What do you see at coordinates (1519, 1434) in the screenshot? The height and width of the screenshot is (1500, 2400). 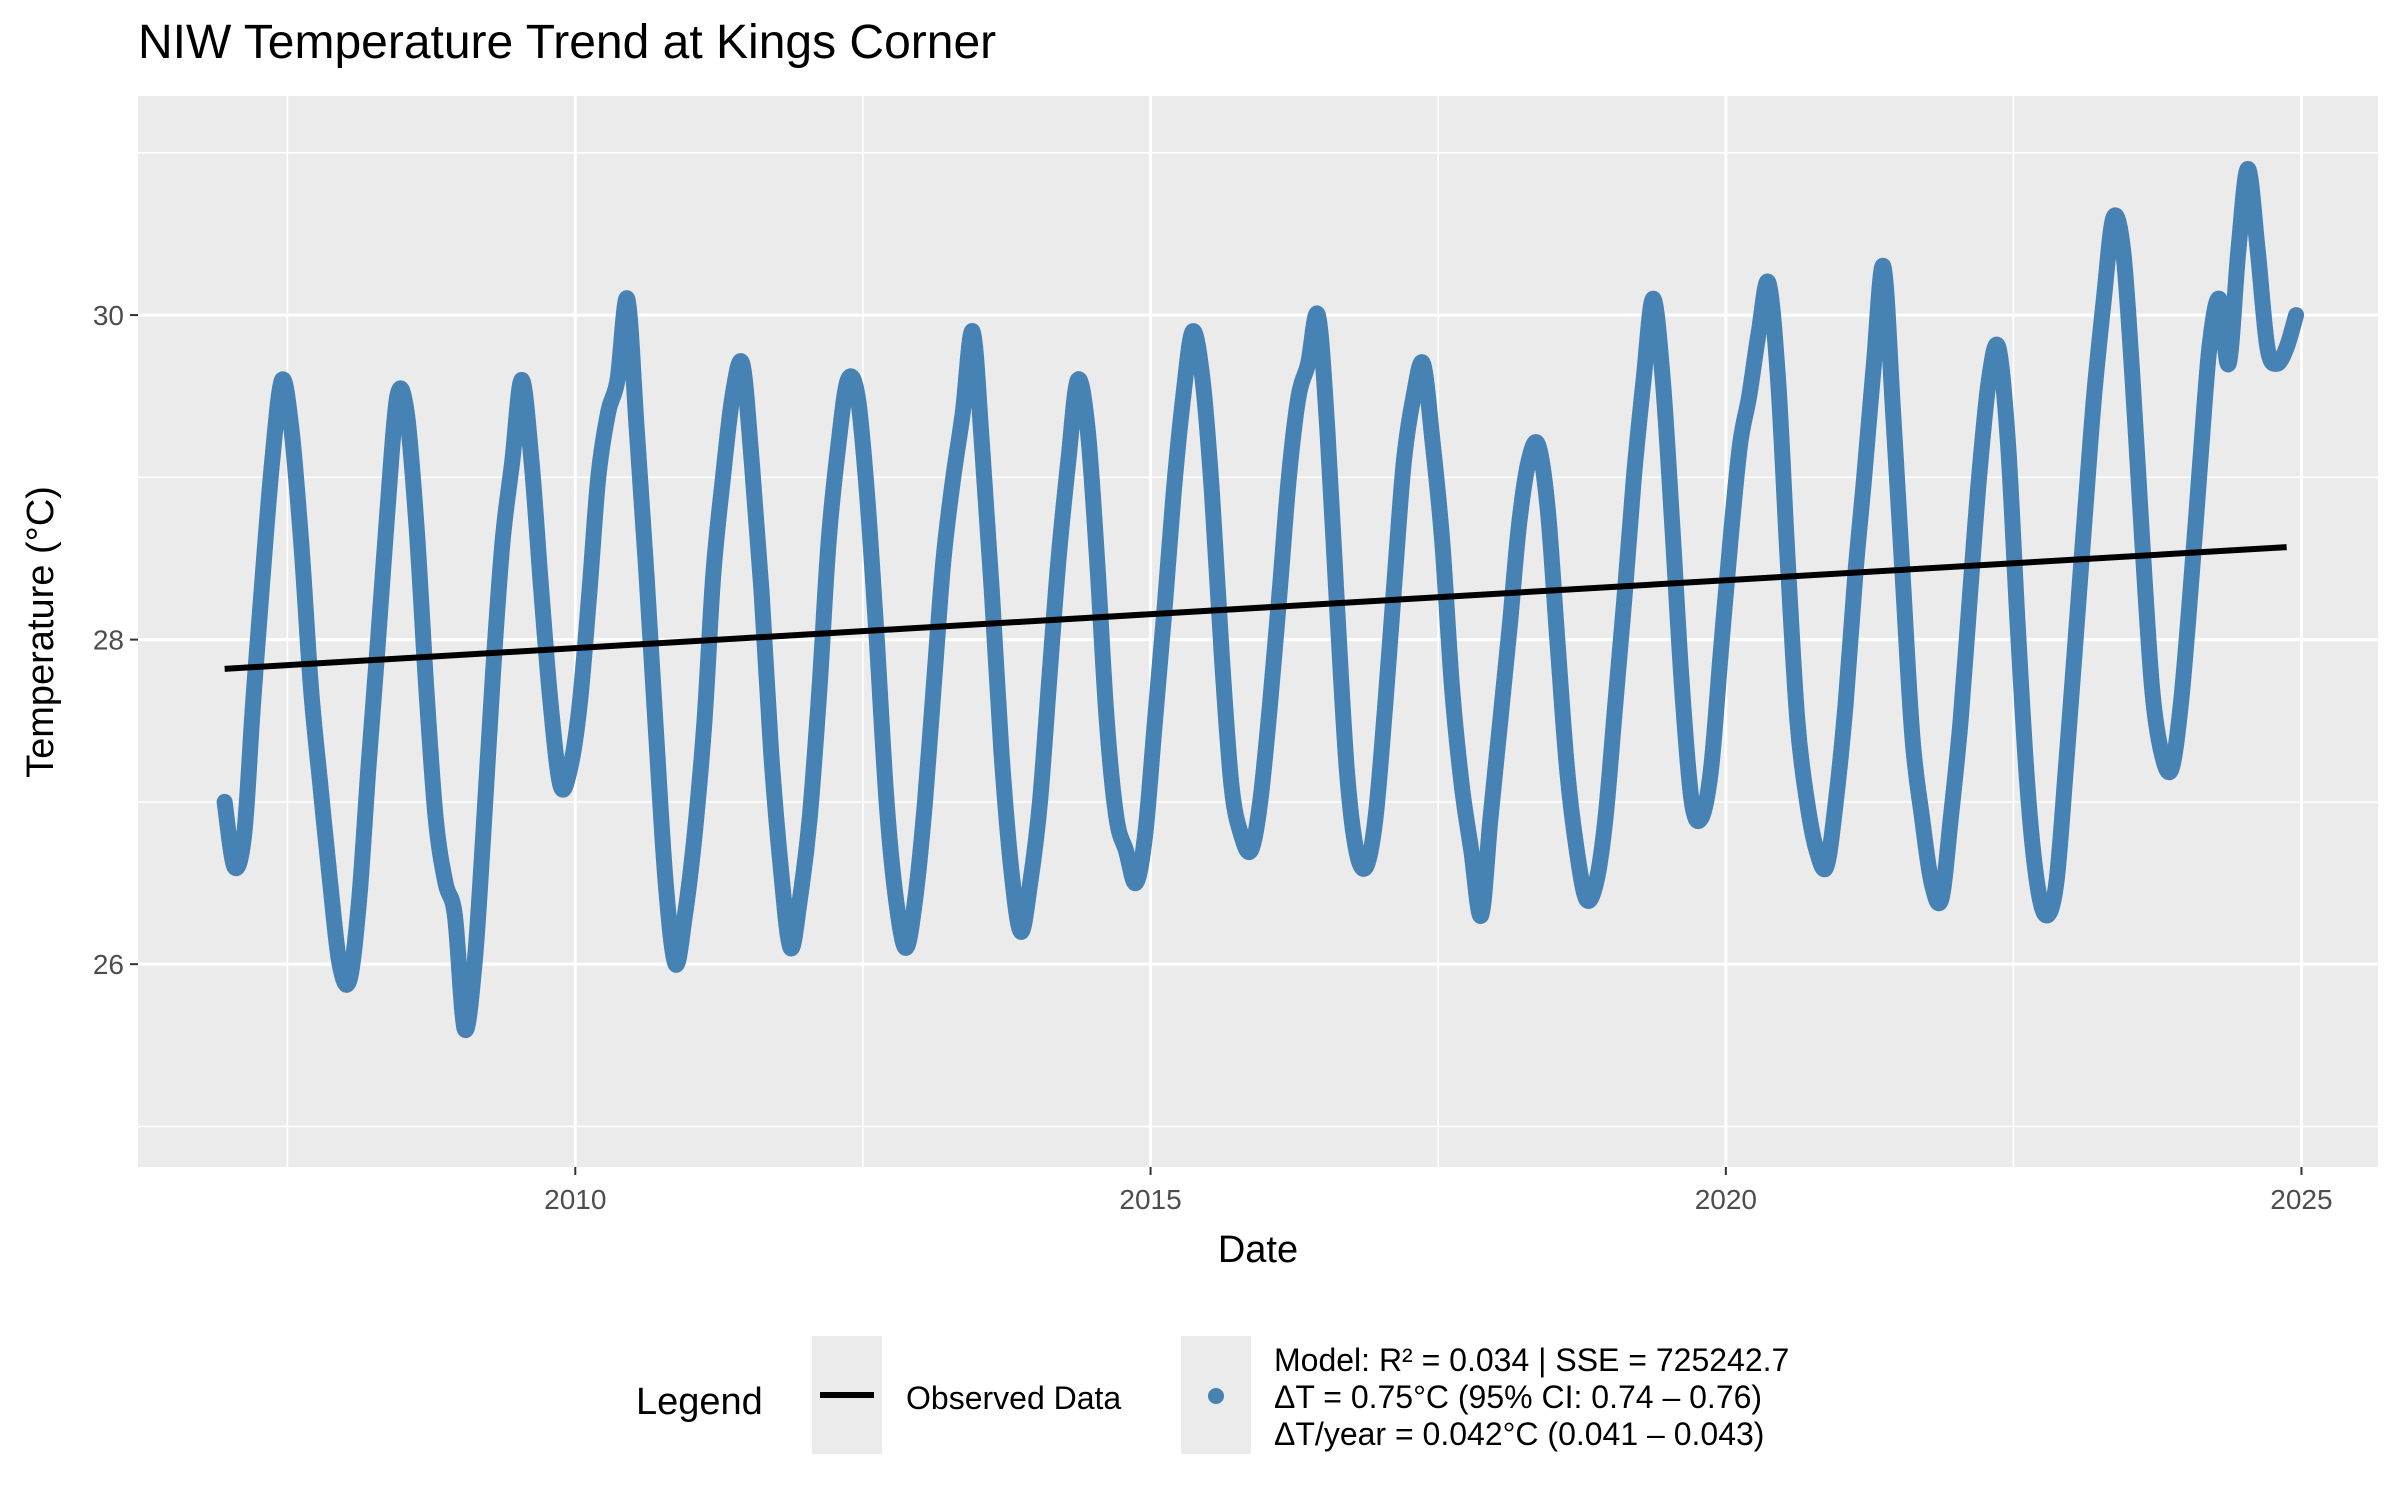 I see `legend-model-line: ΔT/year = 0.042°C (0.041 – 0.043)` at bounding box center [1519, 1434].